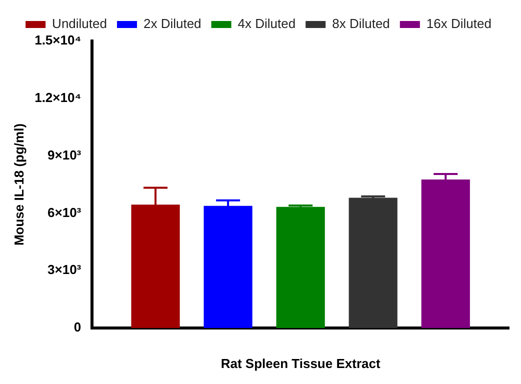 The height and width of the screenshot is (384, 521). What do you see at coordinates (58, 40) in the screenshot?
I see `y-tick-label: 1.5×10⁴` at bounding box center [58, 40].